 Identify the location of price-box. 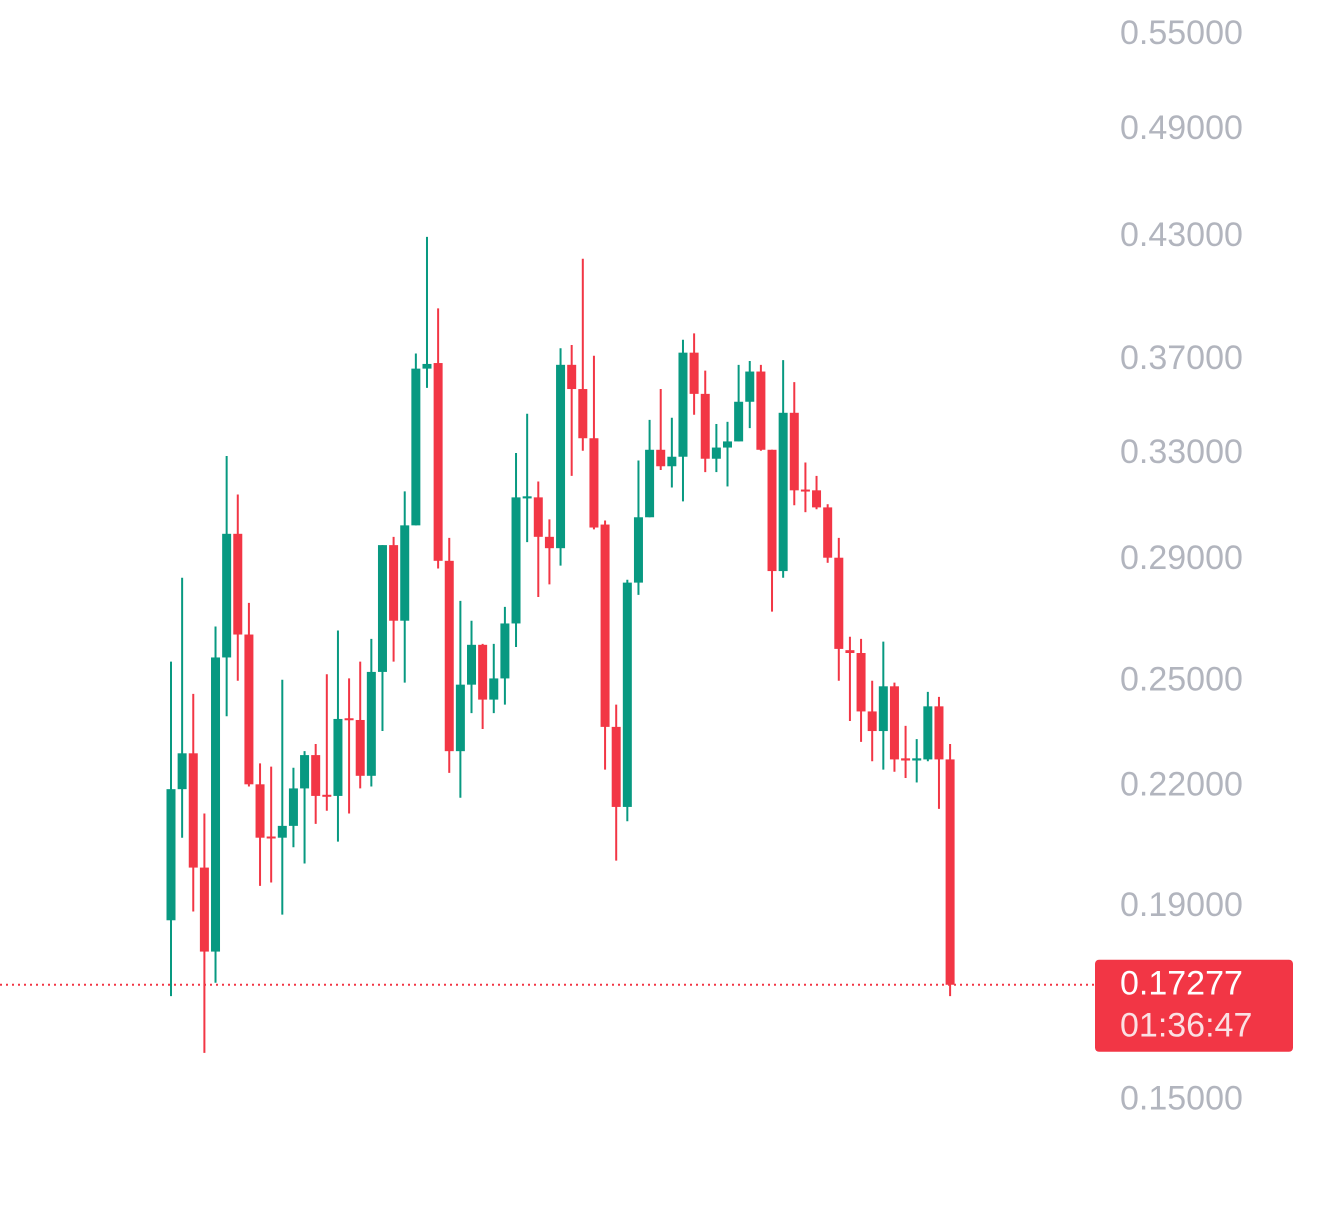
(1194, 1005).